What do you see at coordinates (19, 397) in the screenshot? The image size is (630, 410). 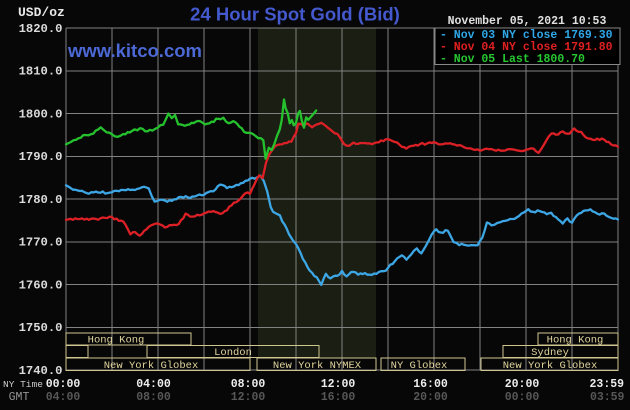 I see `svg-text: GMT` at bounding box center [19, 397].